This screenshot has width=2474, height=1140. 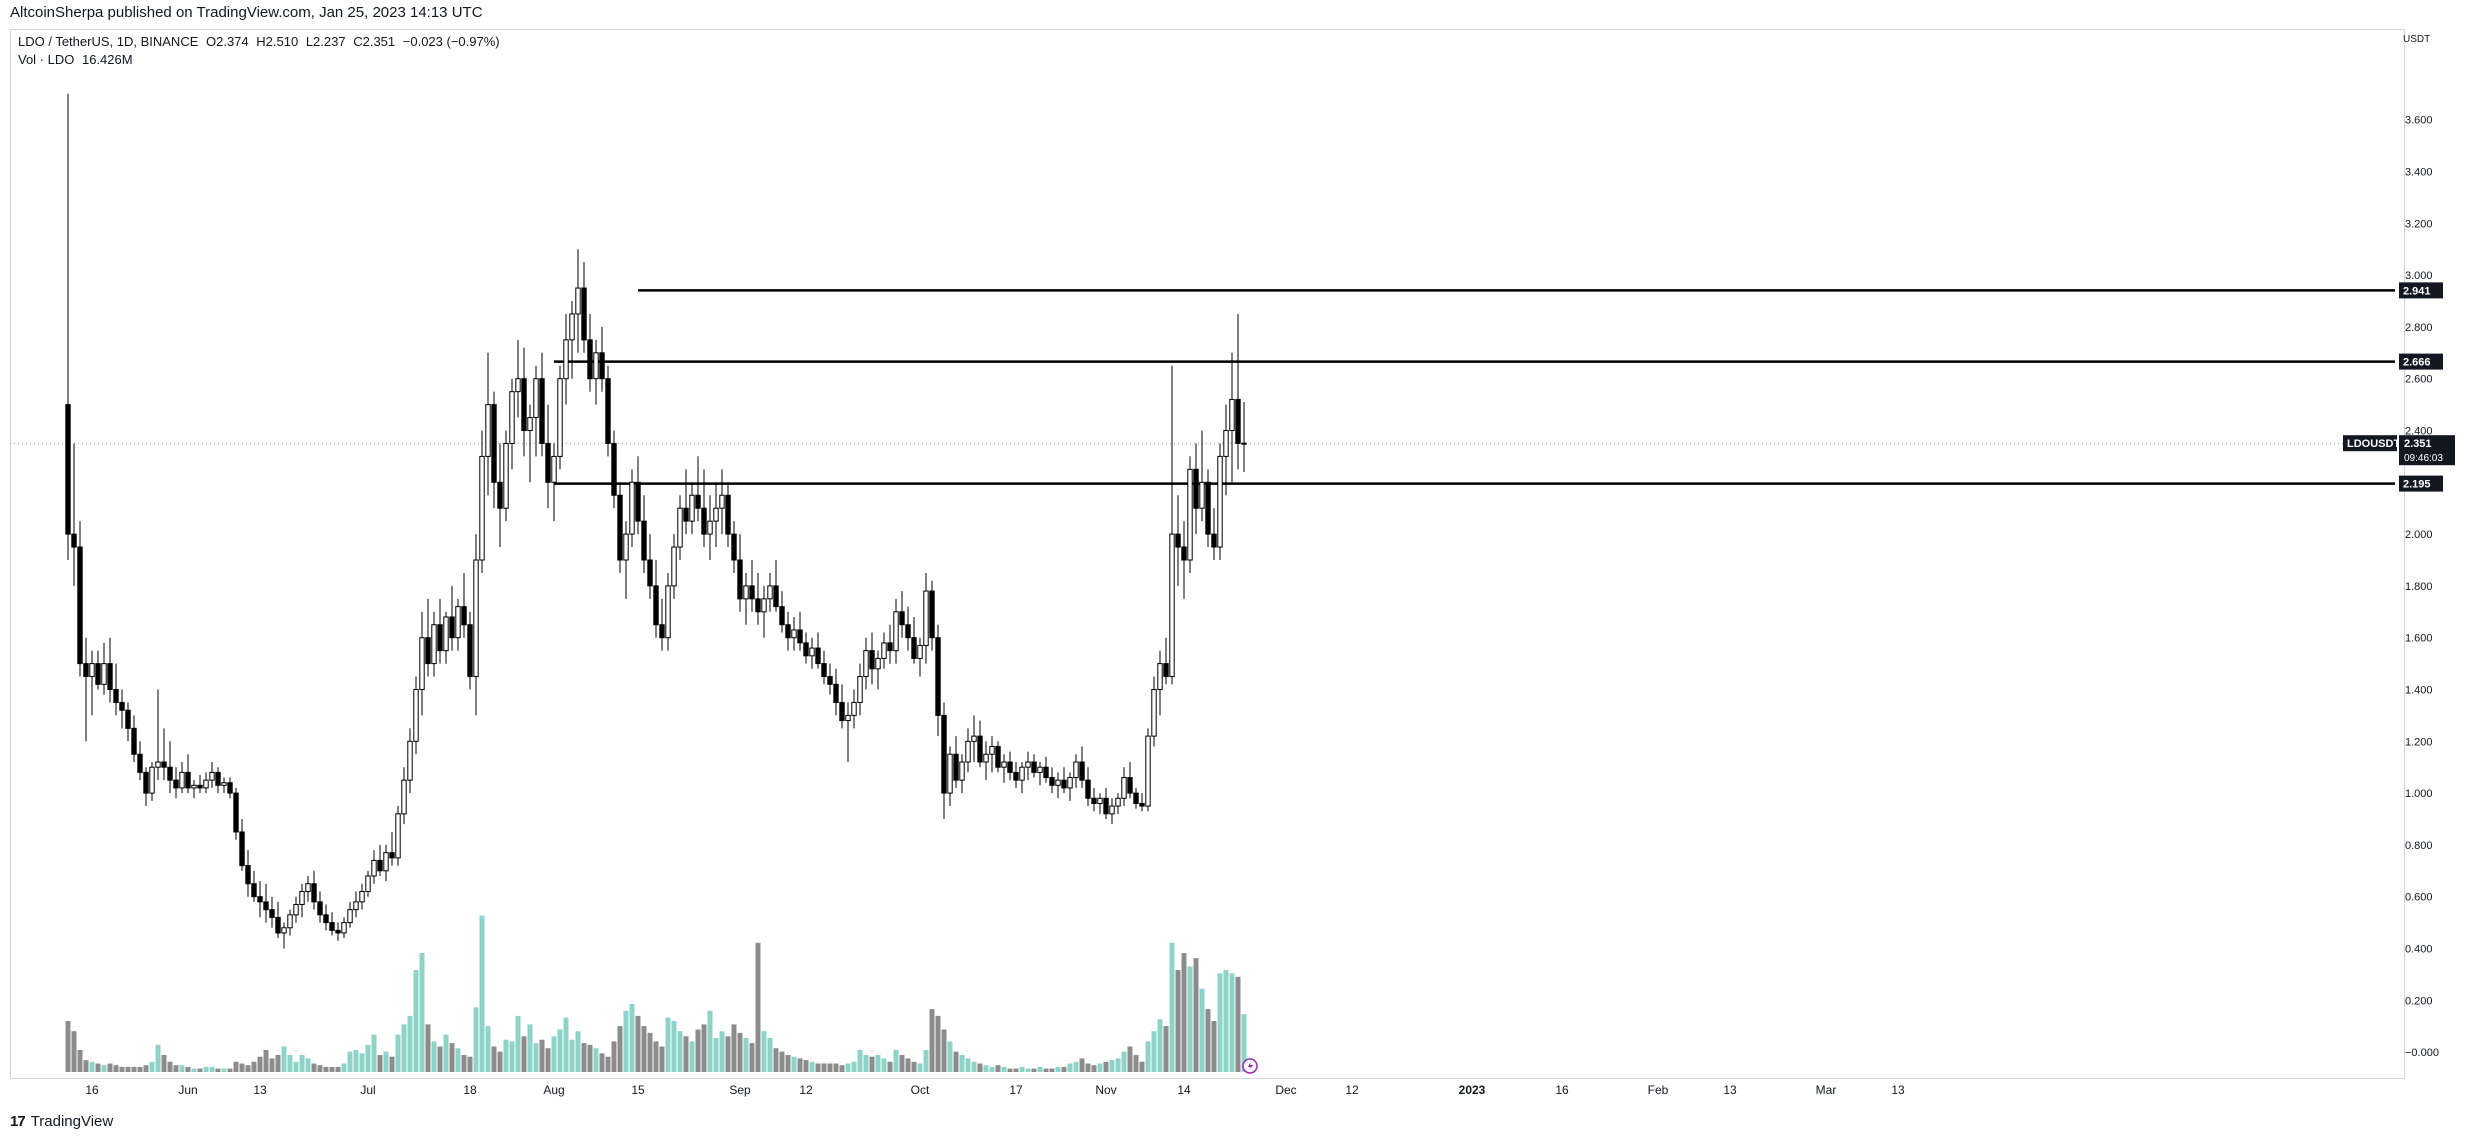 I want to click on tradingview-brand: 17 TradingView, so click(x=61, y=1121).